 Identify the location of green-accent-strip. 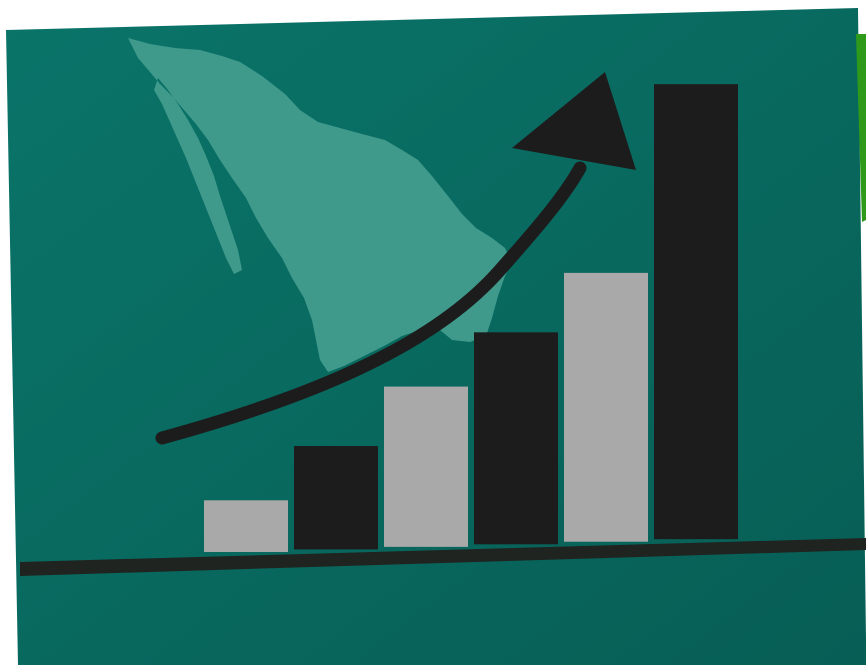
(861, 128).